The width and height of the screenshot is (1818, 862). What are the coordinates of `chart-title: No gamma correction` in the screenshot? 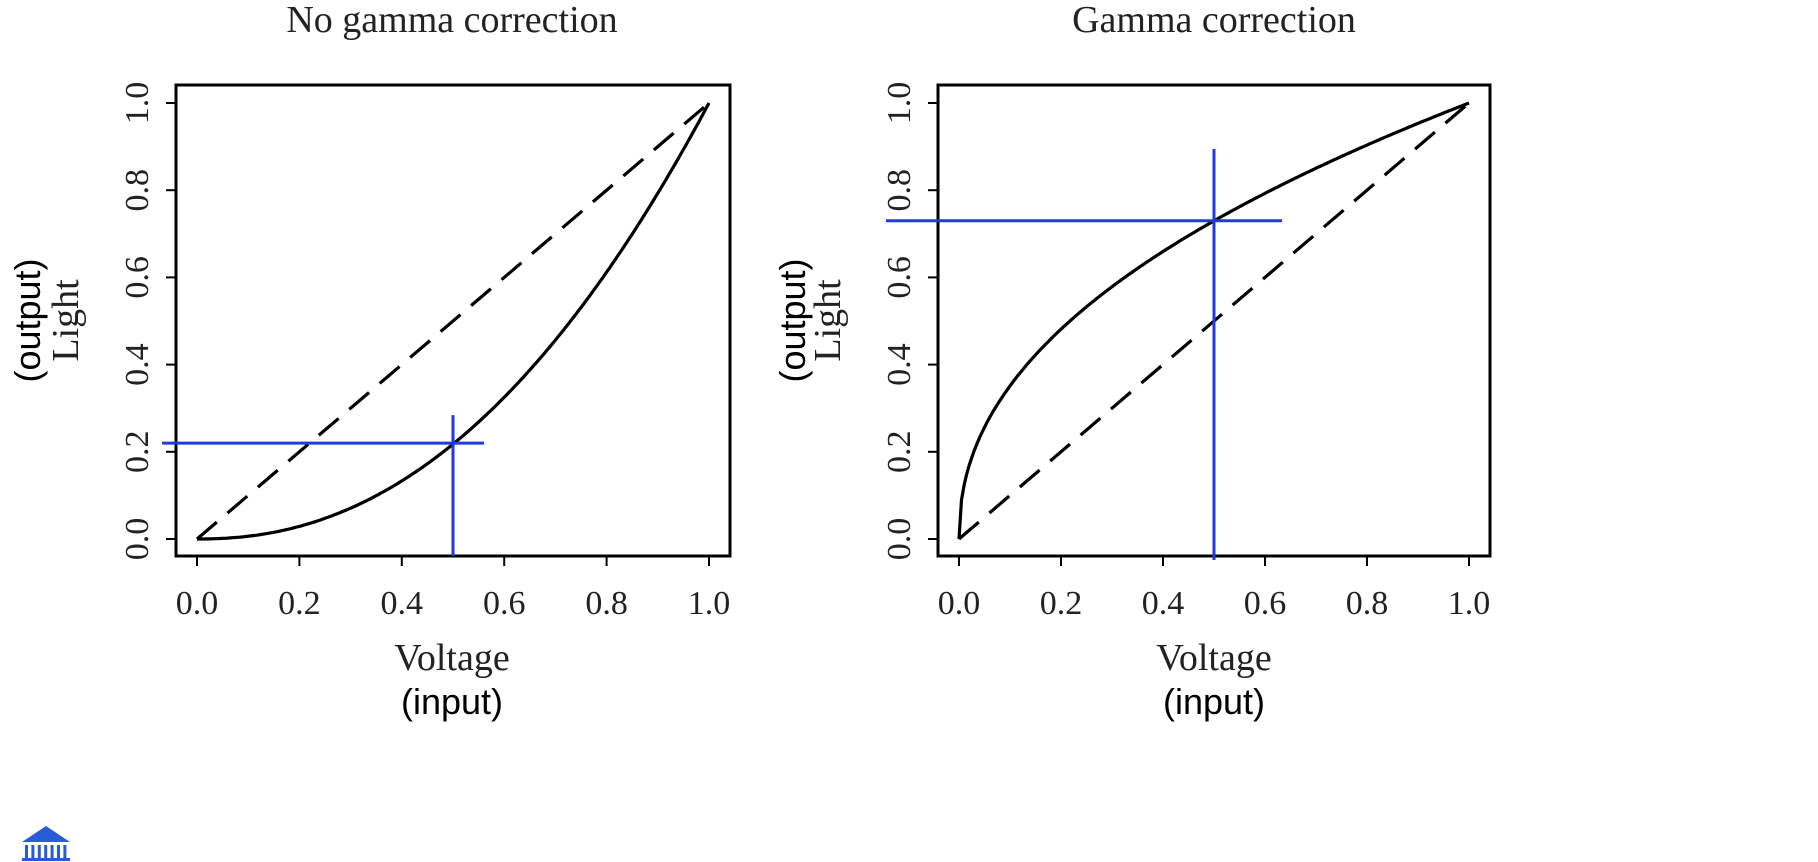 It's located at (451, 20).